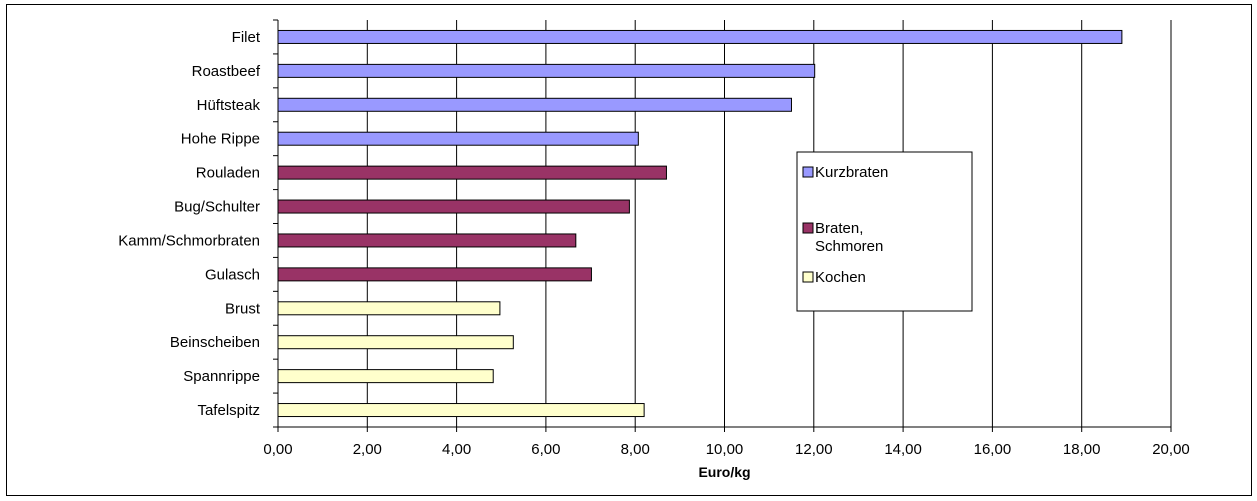 This screenshot has height=501, width=1257. What do you see at coordinates (226, 71) in the screenshot?
I see `category-label: Roastbeef` at bounding box center [226, 71].